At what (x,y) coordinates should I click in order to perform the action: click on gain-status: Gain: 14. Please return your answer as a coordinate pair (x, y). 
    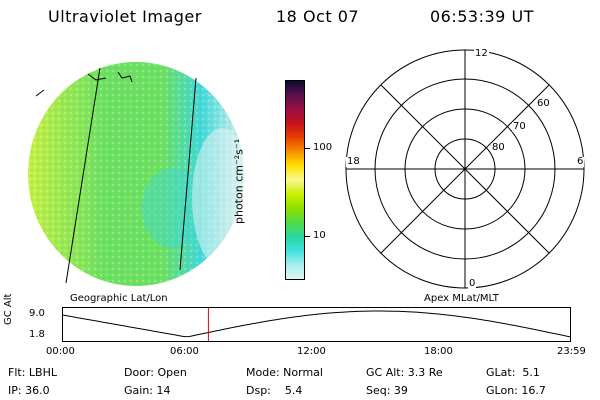
    Looking at the image, I should click on (147, 390).